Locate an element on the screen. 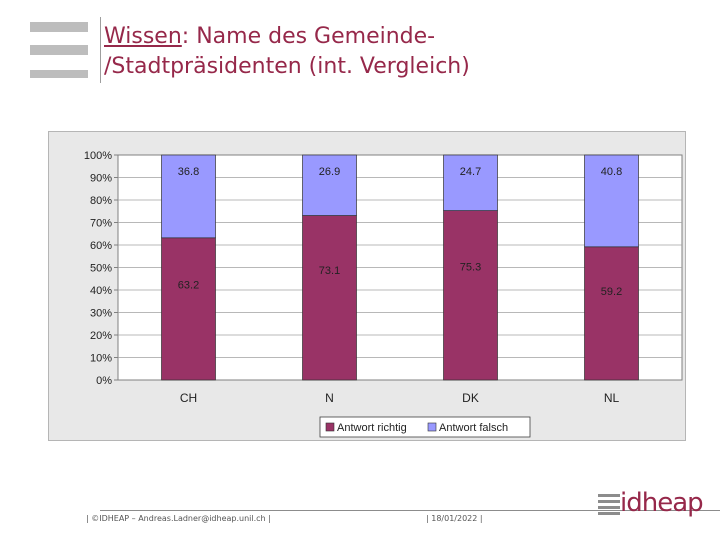  legend-swatch-correct is located at coordinates (330, 427).